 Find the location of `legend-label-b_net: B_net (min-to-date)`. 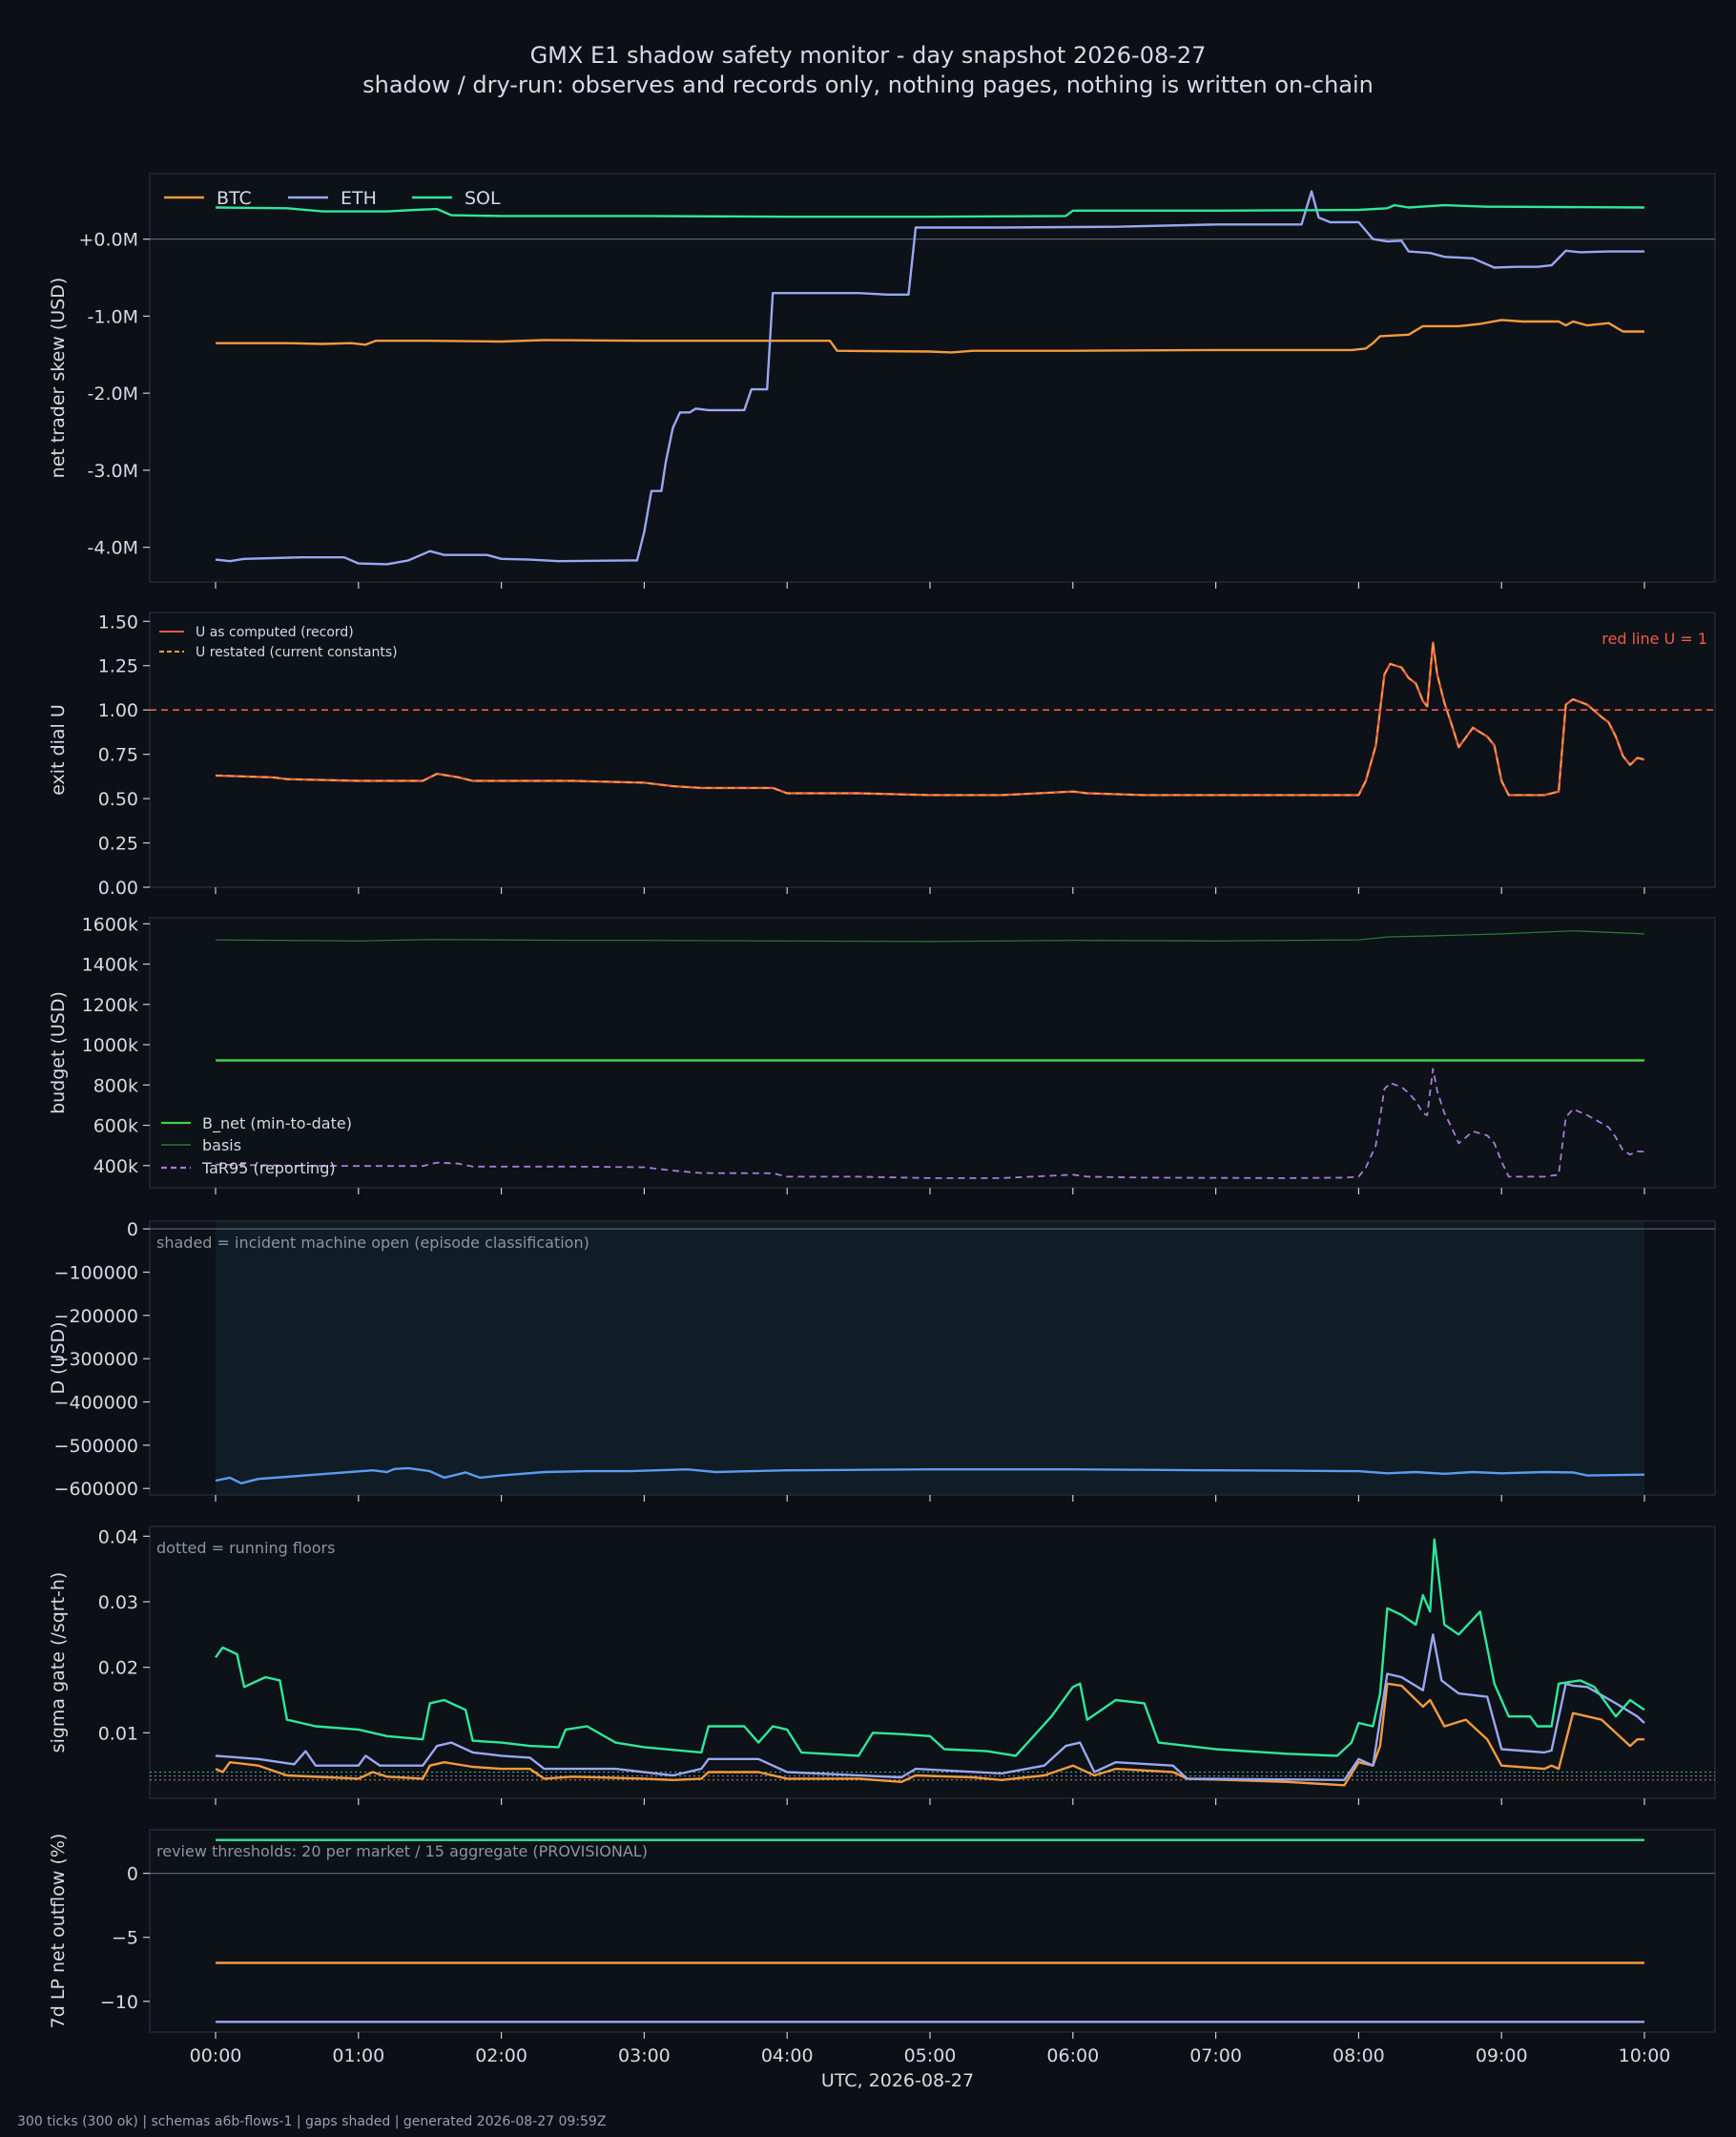

legend-label-b_net: B_net (min-to-date) is located at coordinates (277, 1123).